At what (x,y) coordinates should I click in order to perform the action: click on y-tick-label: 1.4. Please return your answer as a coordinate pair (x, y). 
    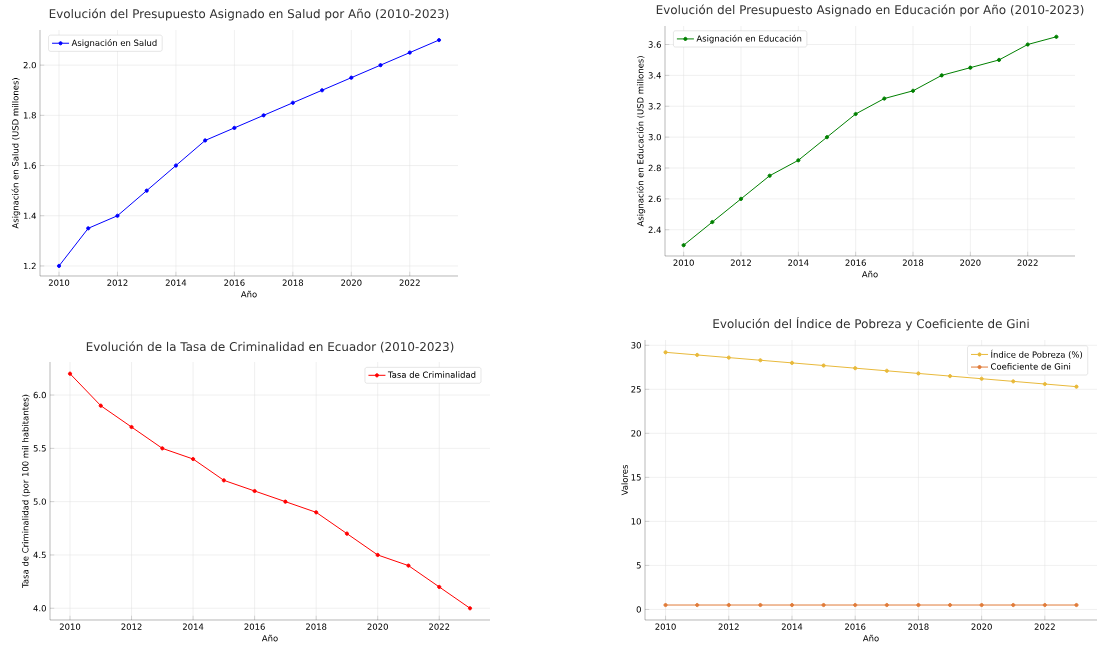
    Looking at the image, I should click on (29, 215).